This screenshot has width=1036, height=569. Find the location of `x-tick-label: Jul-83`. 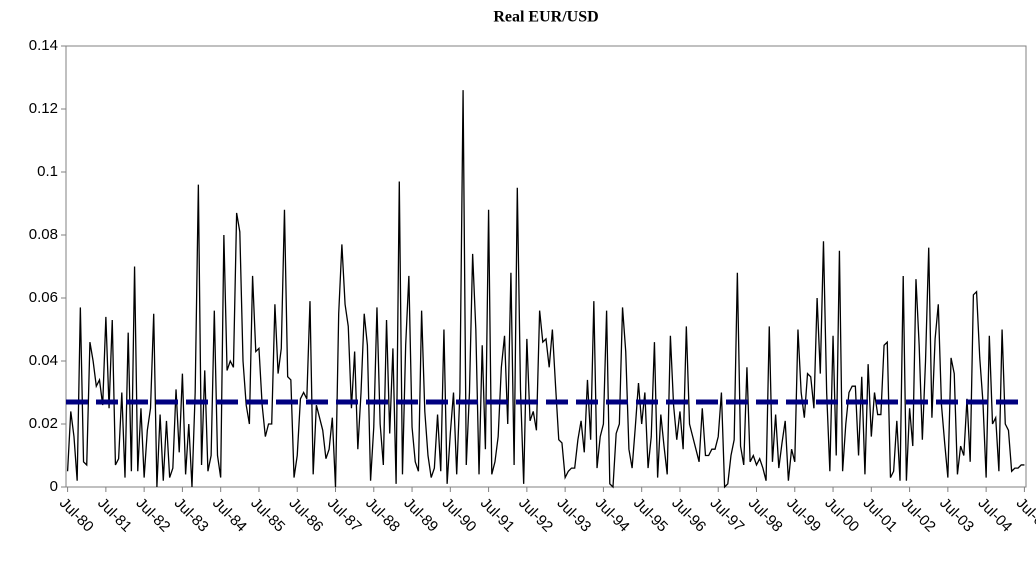

x-tick-label: Jul-83 is located at coordinates (191, 515).